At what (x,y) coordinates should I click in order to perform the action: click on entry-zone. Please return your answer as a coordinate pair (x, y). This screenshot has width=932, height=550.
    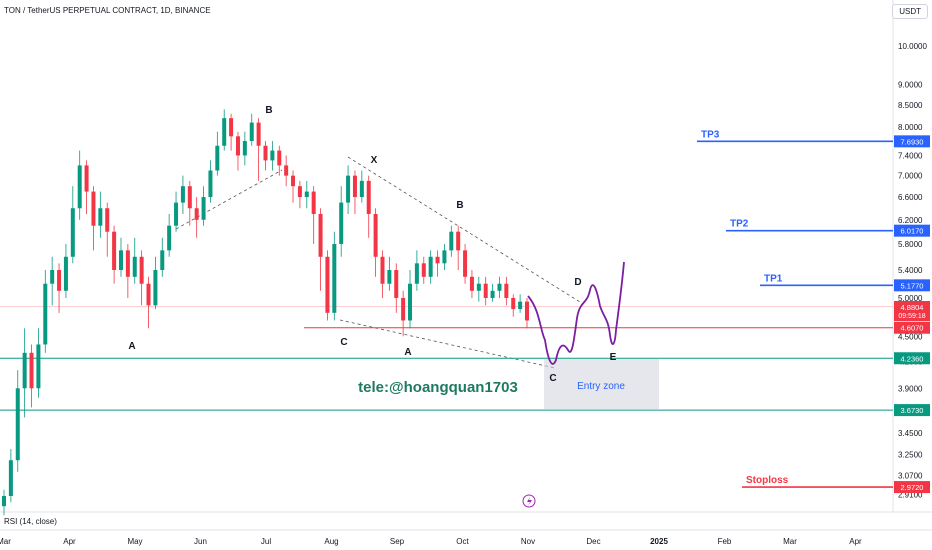
    Looking at the image, I should click on (601, 384).